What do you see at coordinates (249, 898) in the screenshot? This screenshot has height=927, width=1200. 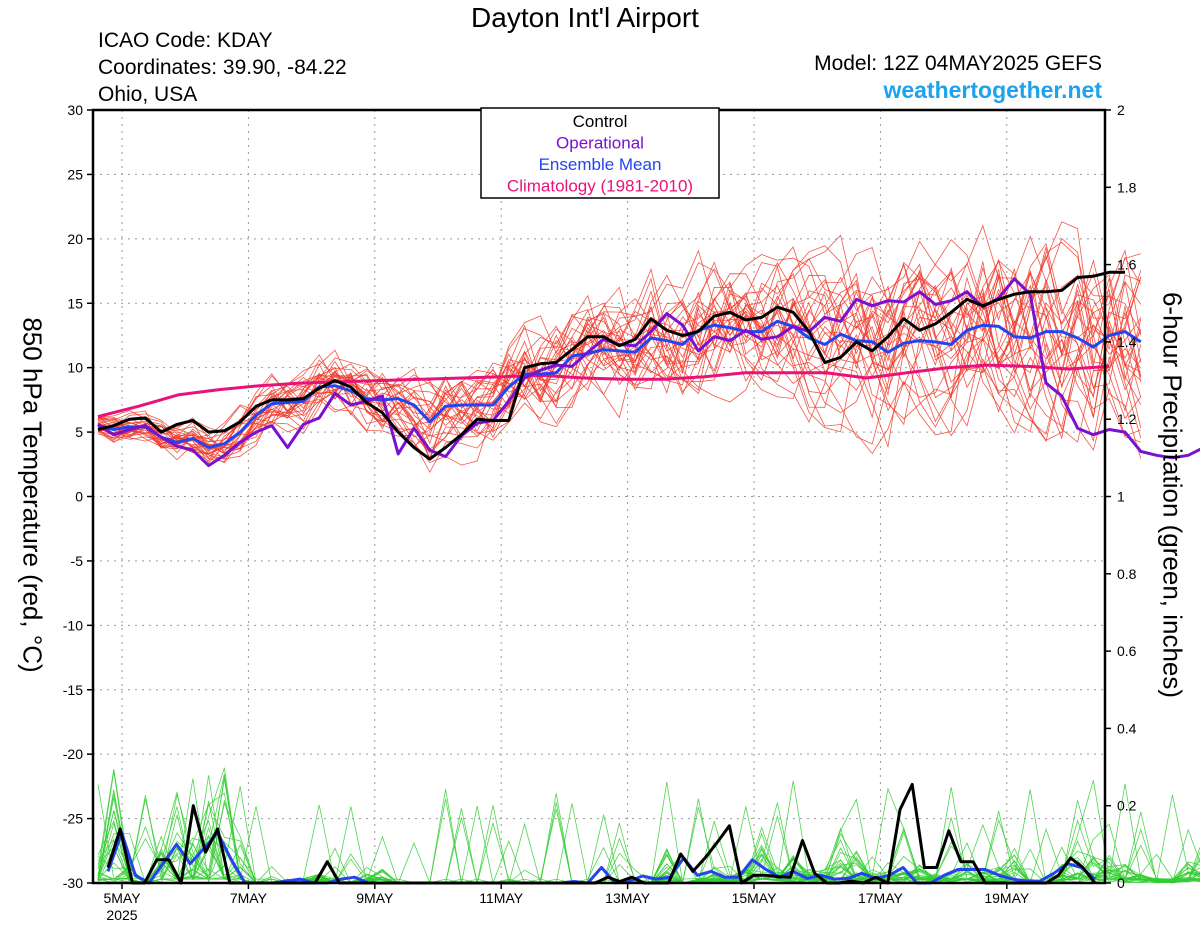 I see `x-tick-label: 7MAY` at bounding box center [249, 898].